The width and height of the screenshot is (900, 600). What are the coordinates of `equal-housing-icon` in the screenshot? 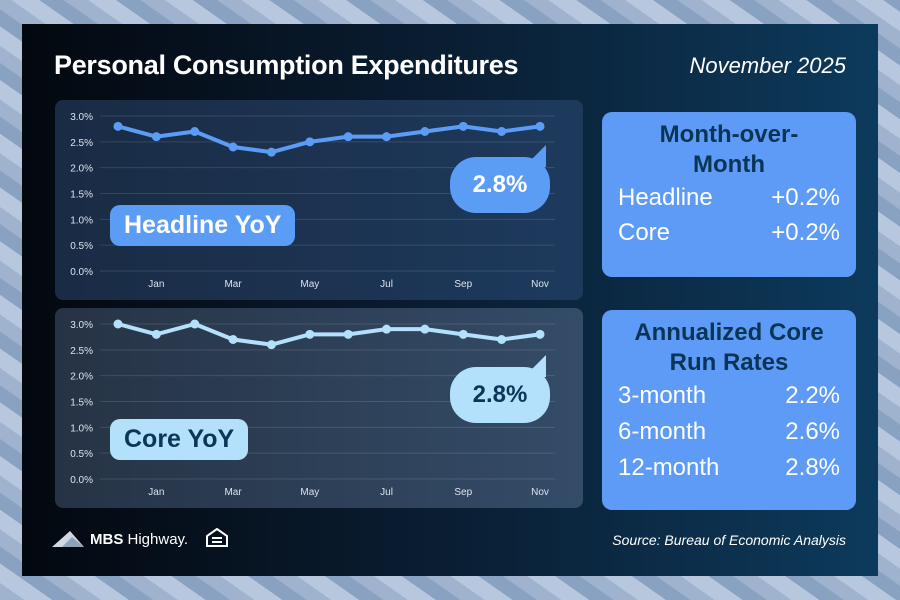 It's located at (217, 537).